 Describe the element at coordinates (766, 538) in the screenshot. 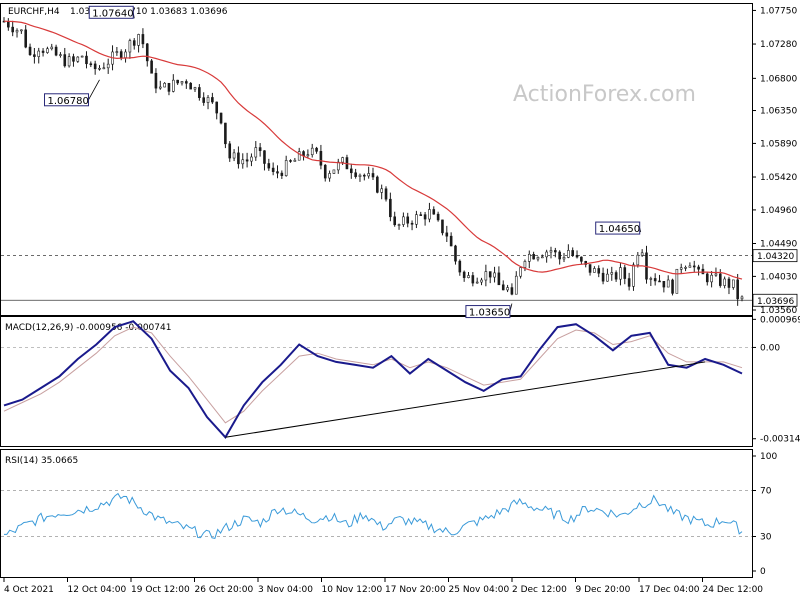

I see `rsi-tick-label: 30` at that location.